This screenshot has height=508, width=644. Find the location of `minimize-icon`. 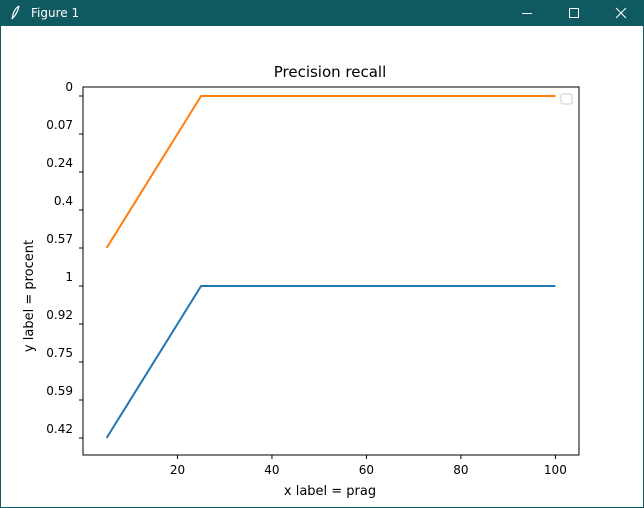

minimize-icon is located at coordinates (527, 13).